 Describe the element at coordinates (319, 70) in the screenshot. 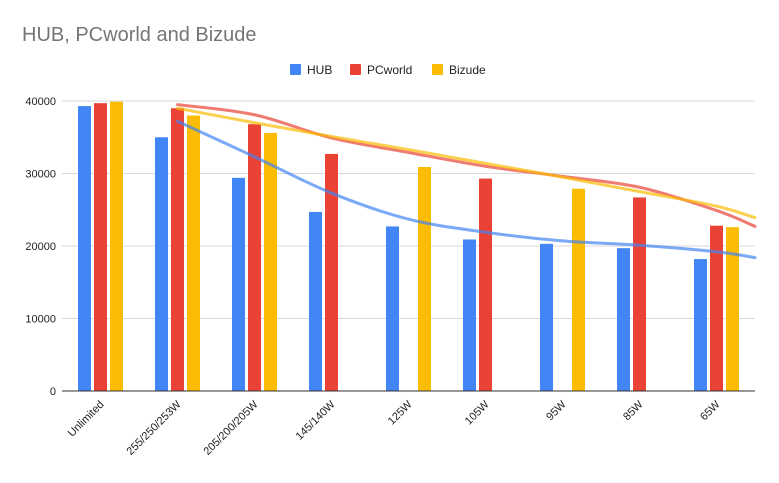

I see `legend-label-hub: HUB` at that location.